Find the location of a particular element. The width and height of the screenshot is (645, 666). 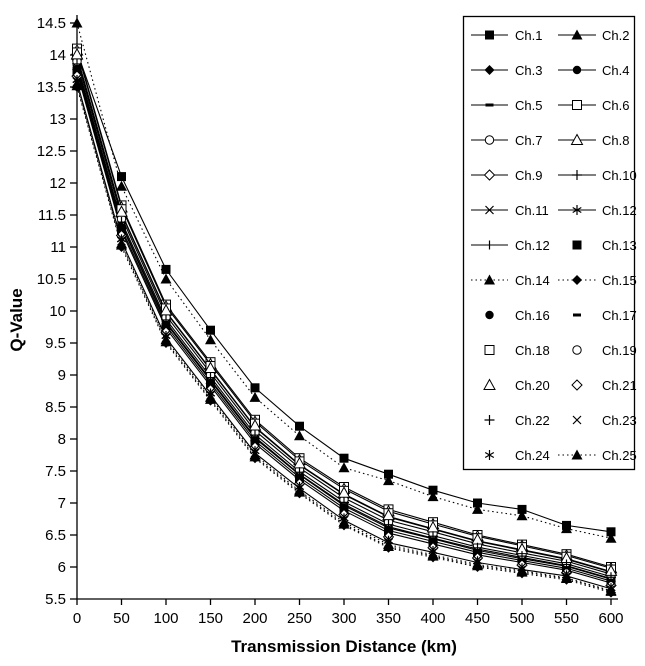

x-tick-label: 550 is located at coordinates (566, 618).